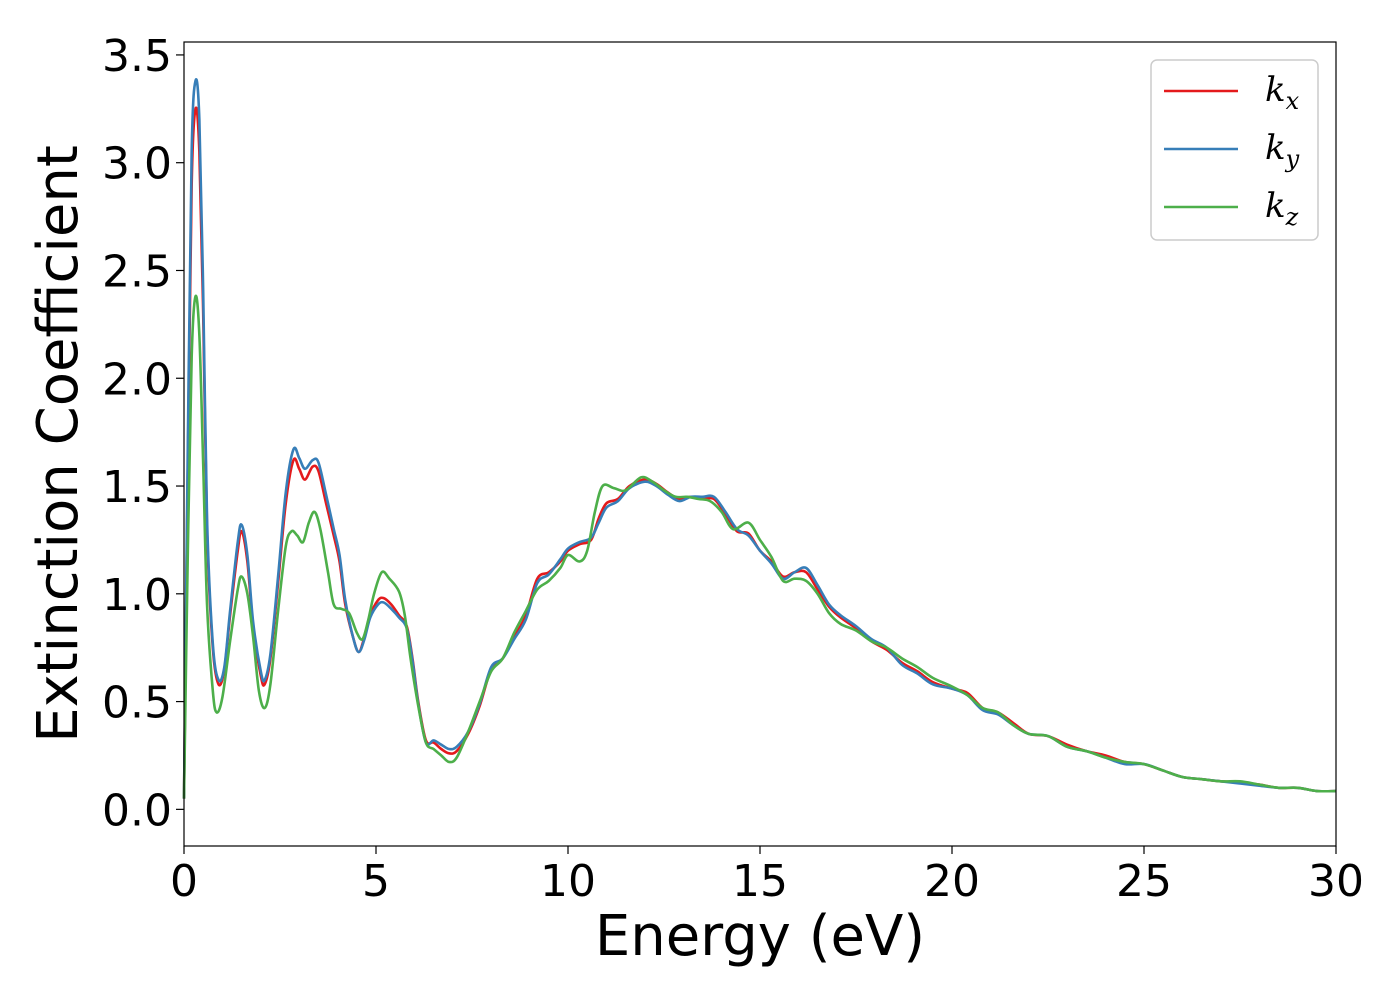  I want to click on y-tick-label: 0.5, so click(137, 703).